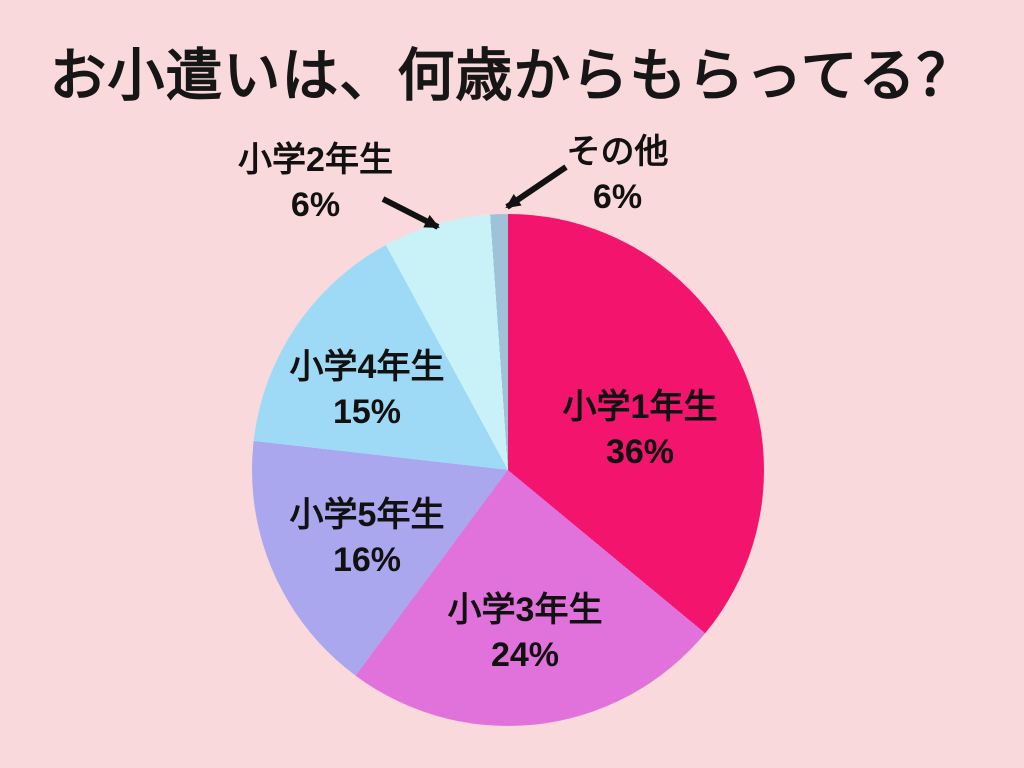 This screenshot has height=768, width=1024. Describe the element at coordinates (315, 183) in the screenshot. I see `slice-label-grade2: 小学2年生 6%` at that location.